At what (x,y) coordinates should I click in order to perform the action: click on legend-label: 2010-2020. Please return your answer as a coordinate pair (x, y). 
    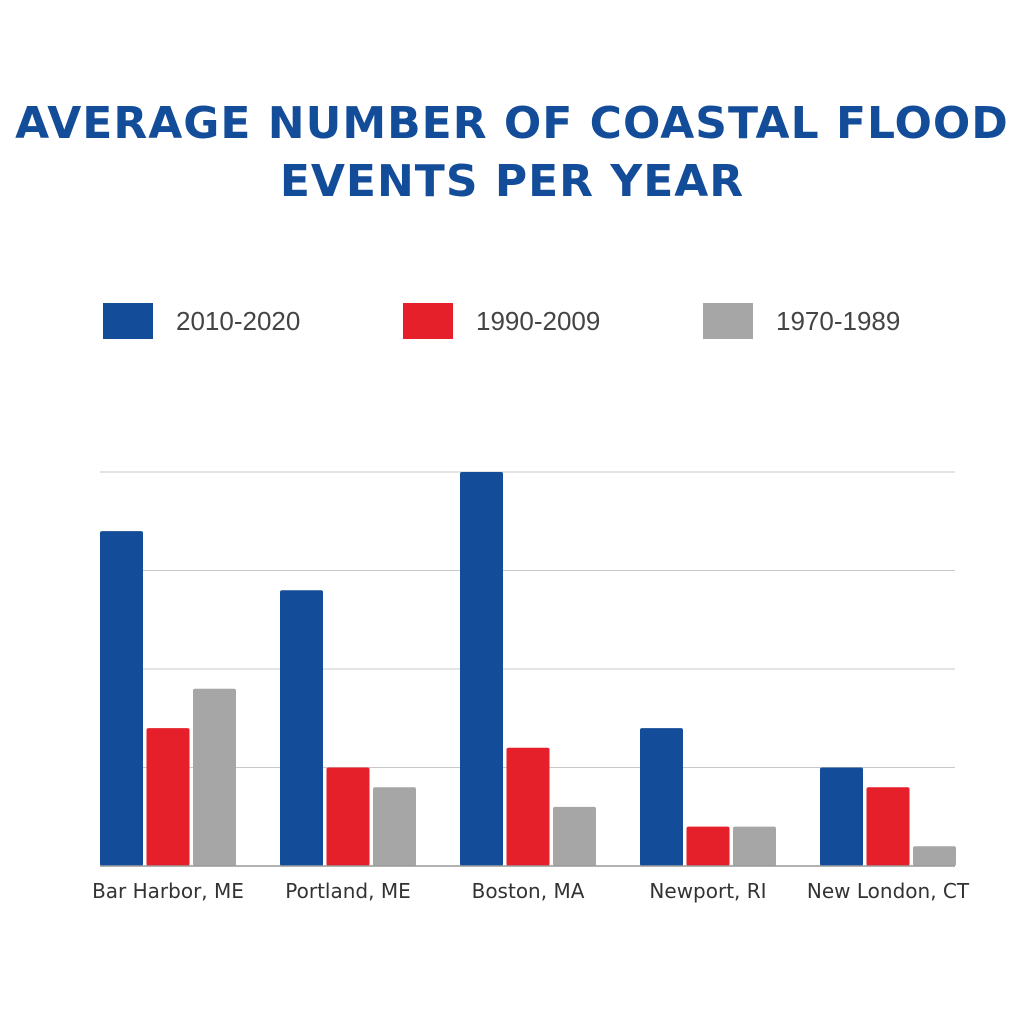
    Looking at the image, I should click on (238, 320).